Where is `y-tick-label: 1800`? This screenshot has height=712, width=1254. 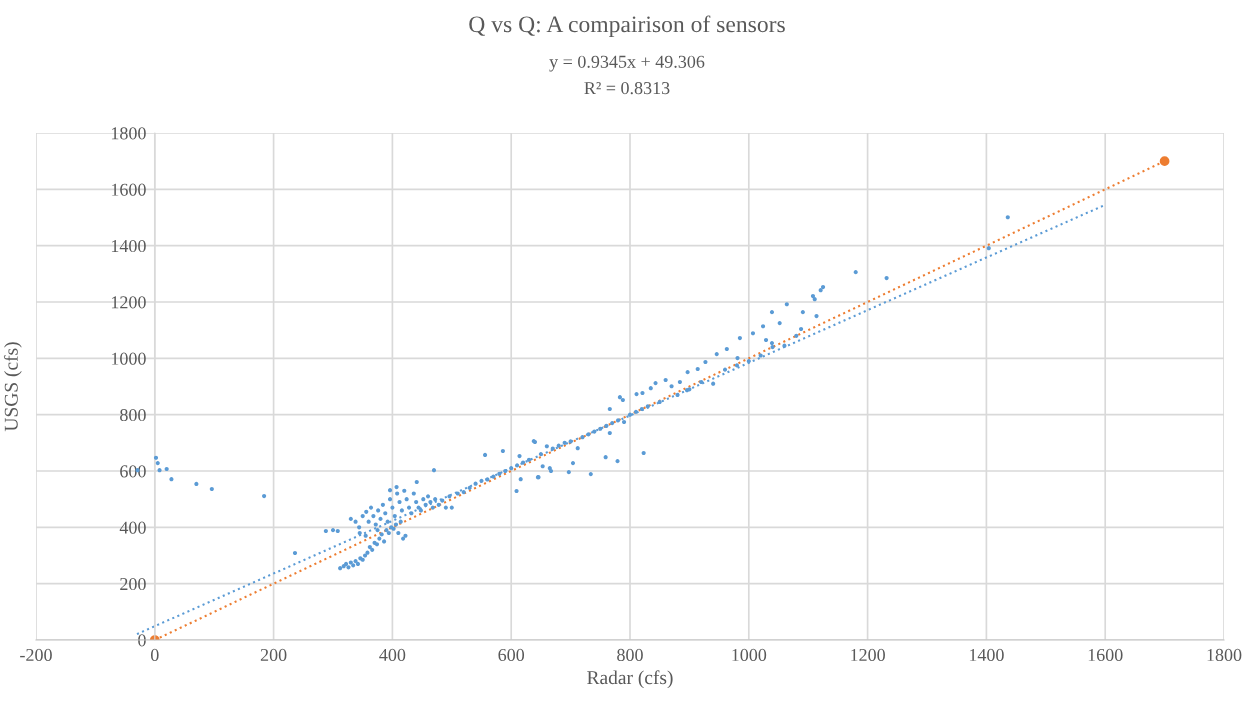 y-tick-label: 1800 is located at coordinates (128, 133).